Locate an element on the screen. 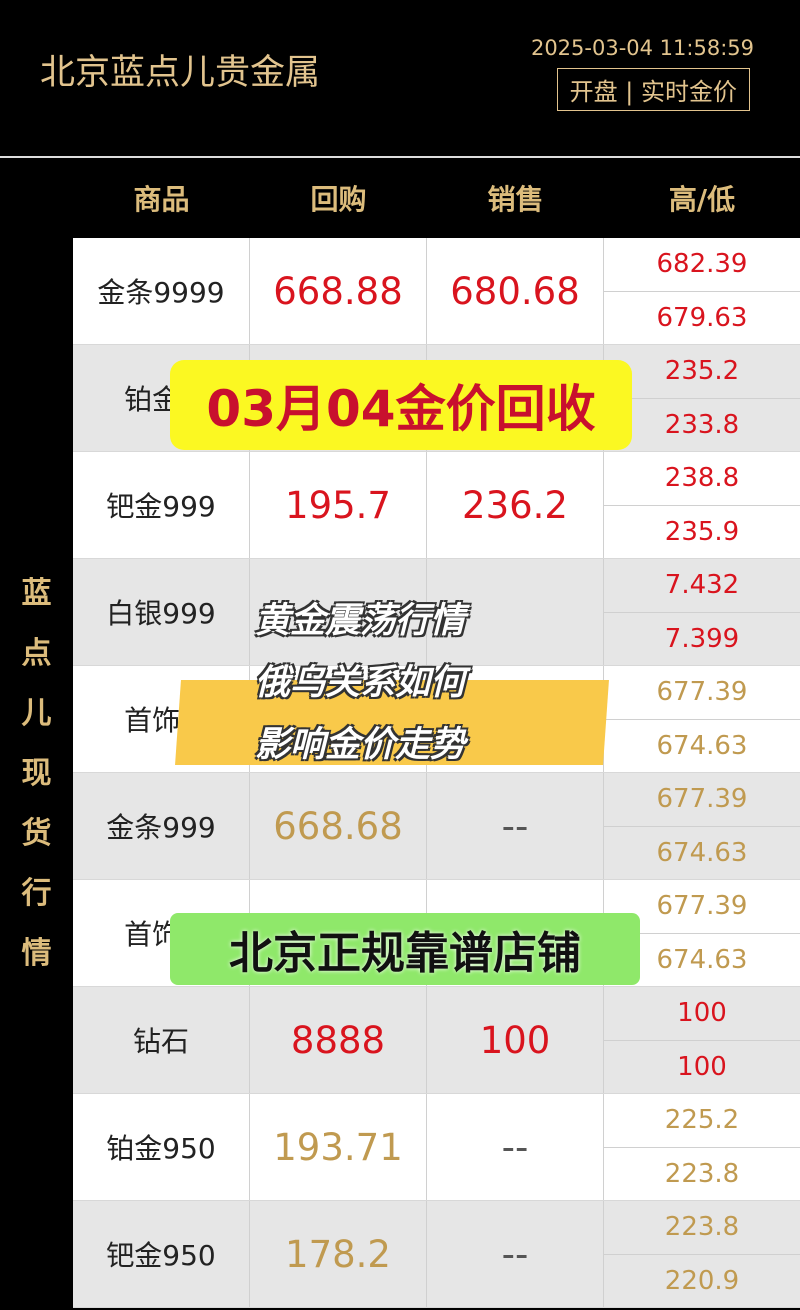 This screenshot has height=1310, width=800. headline-line: 黄金震荡行情 is located at coordinates (360, 621).